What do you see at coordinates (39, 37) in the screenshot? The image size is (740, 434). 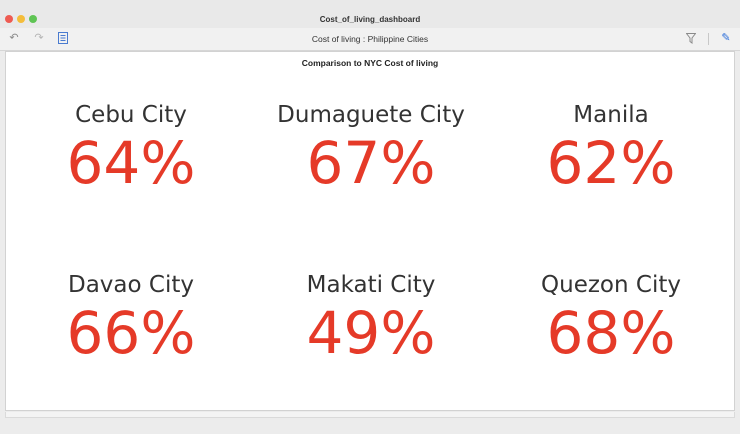 I see `redo-icon: ↷` at bounding box center [39, 37].